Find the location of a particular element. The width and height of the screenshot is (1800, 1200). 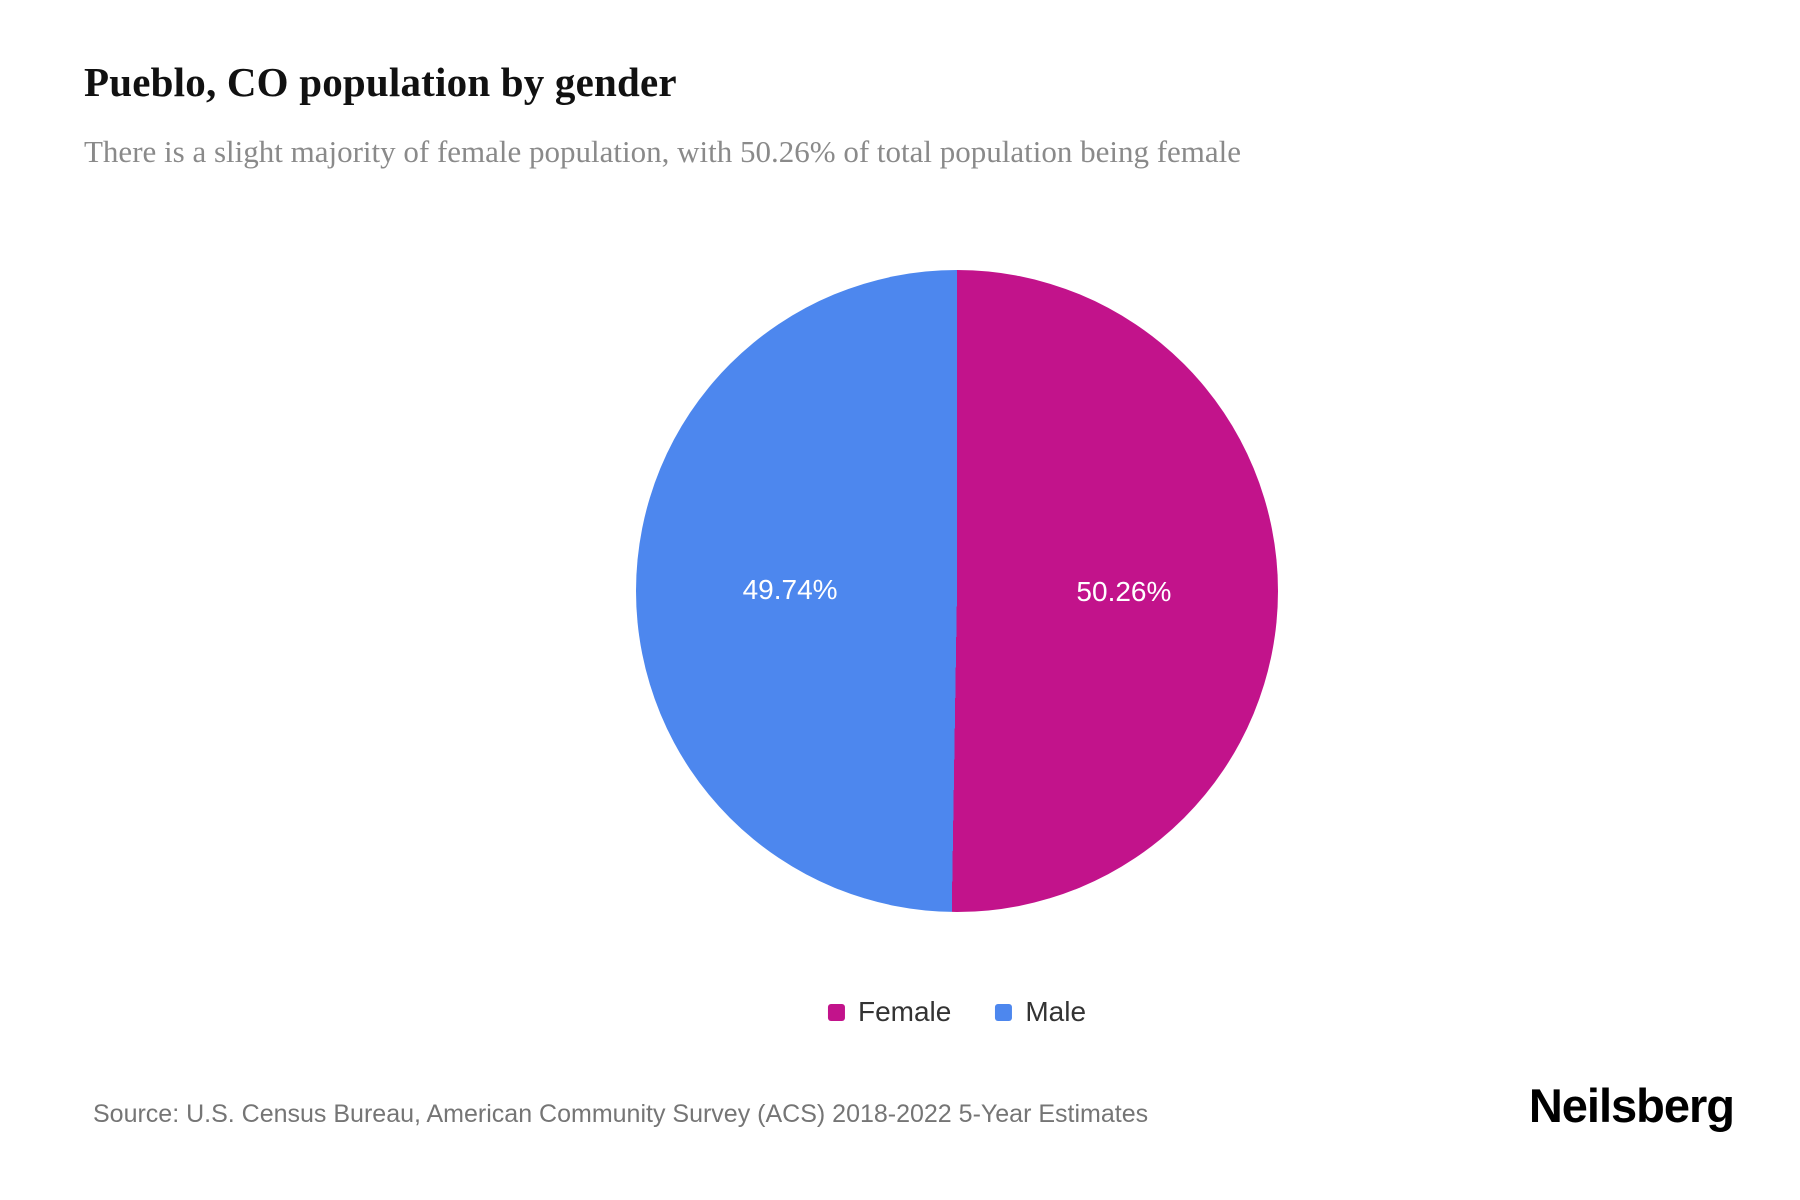

legend-label: Female is located at coordinates (904, 1011).